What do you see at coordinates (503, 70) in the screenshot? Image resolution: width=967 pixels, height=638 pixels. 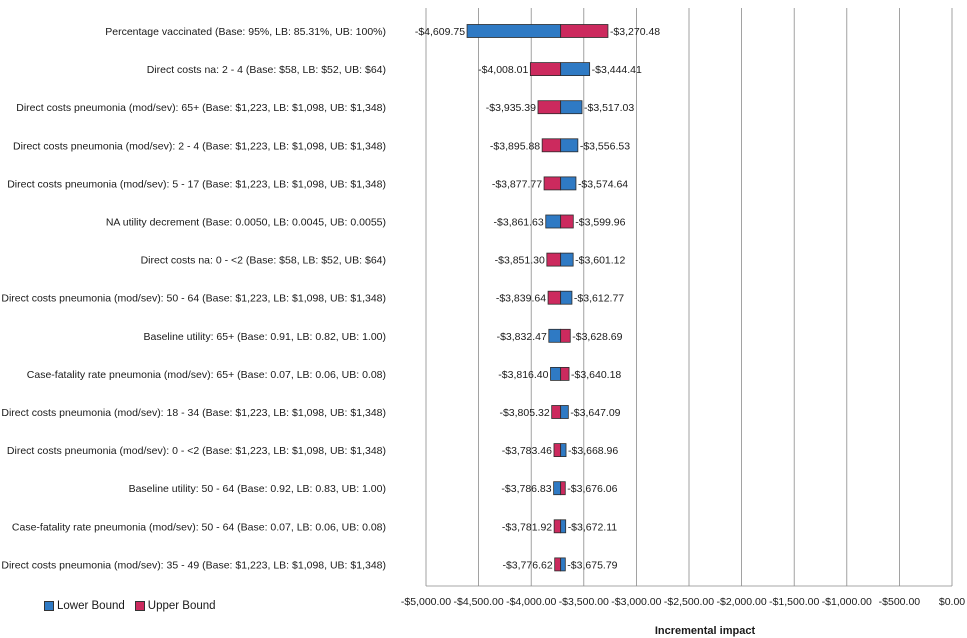 I see `value-label-left: -$4,008.01` at bounding box center [503, 70].